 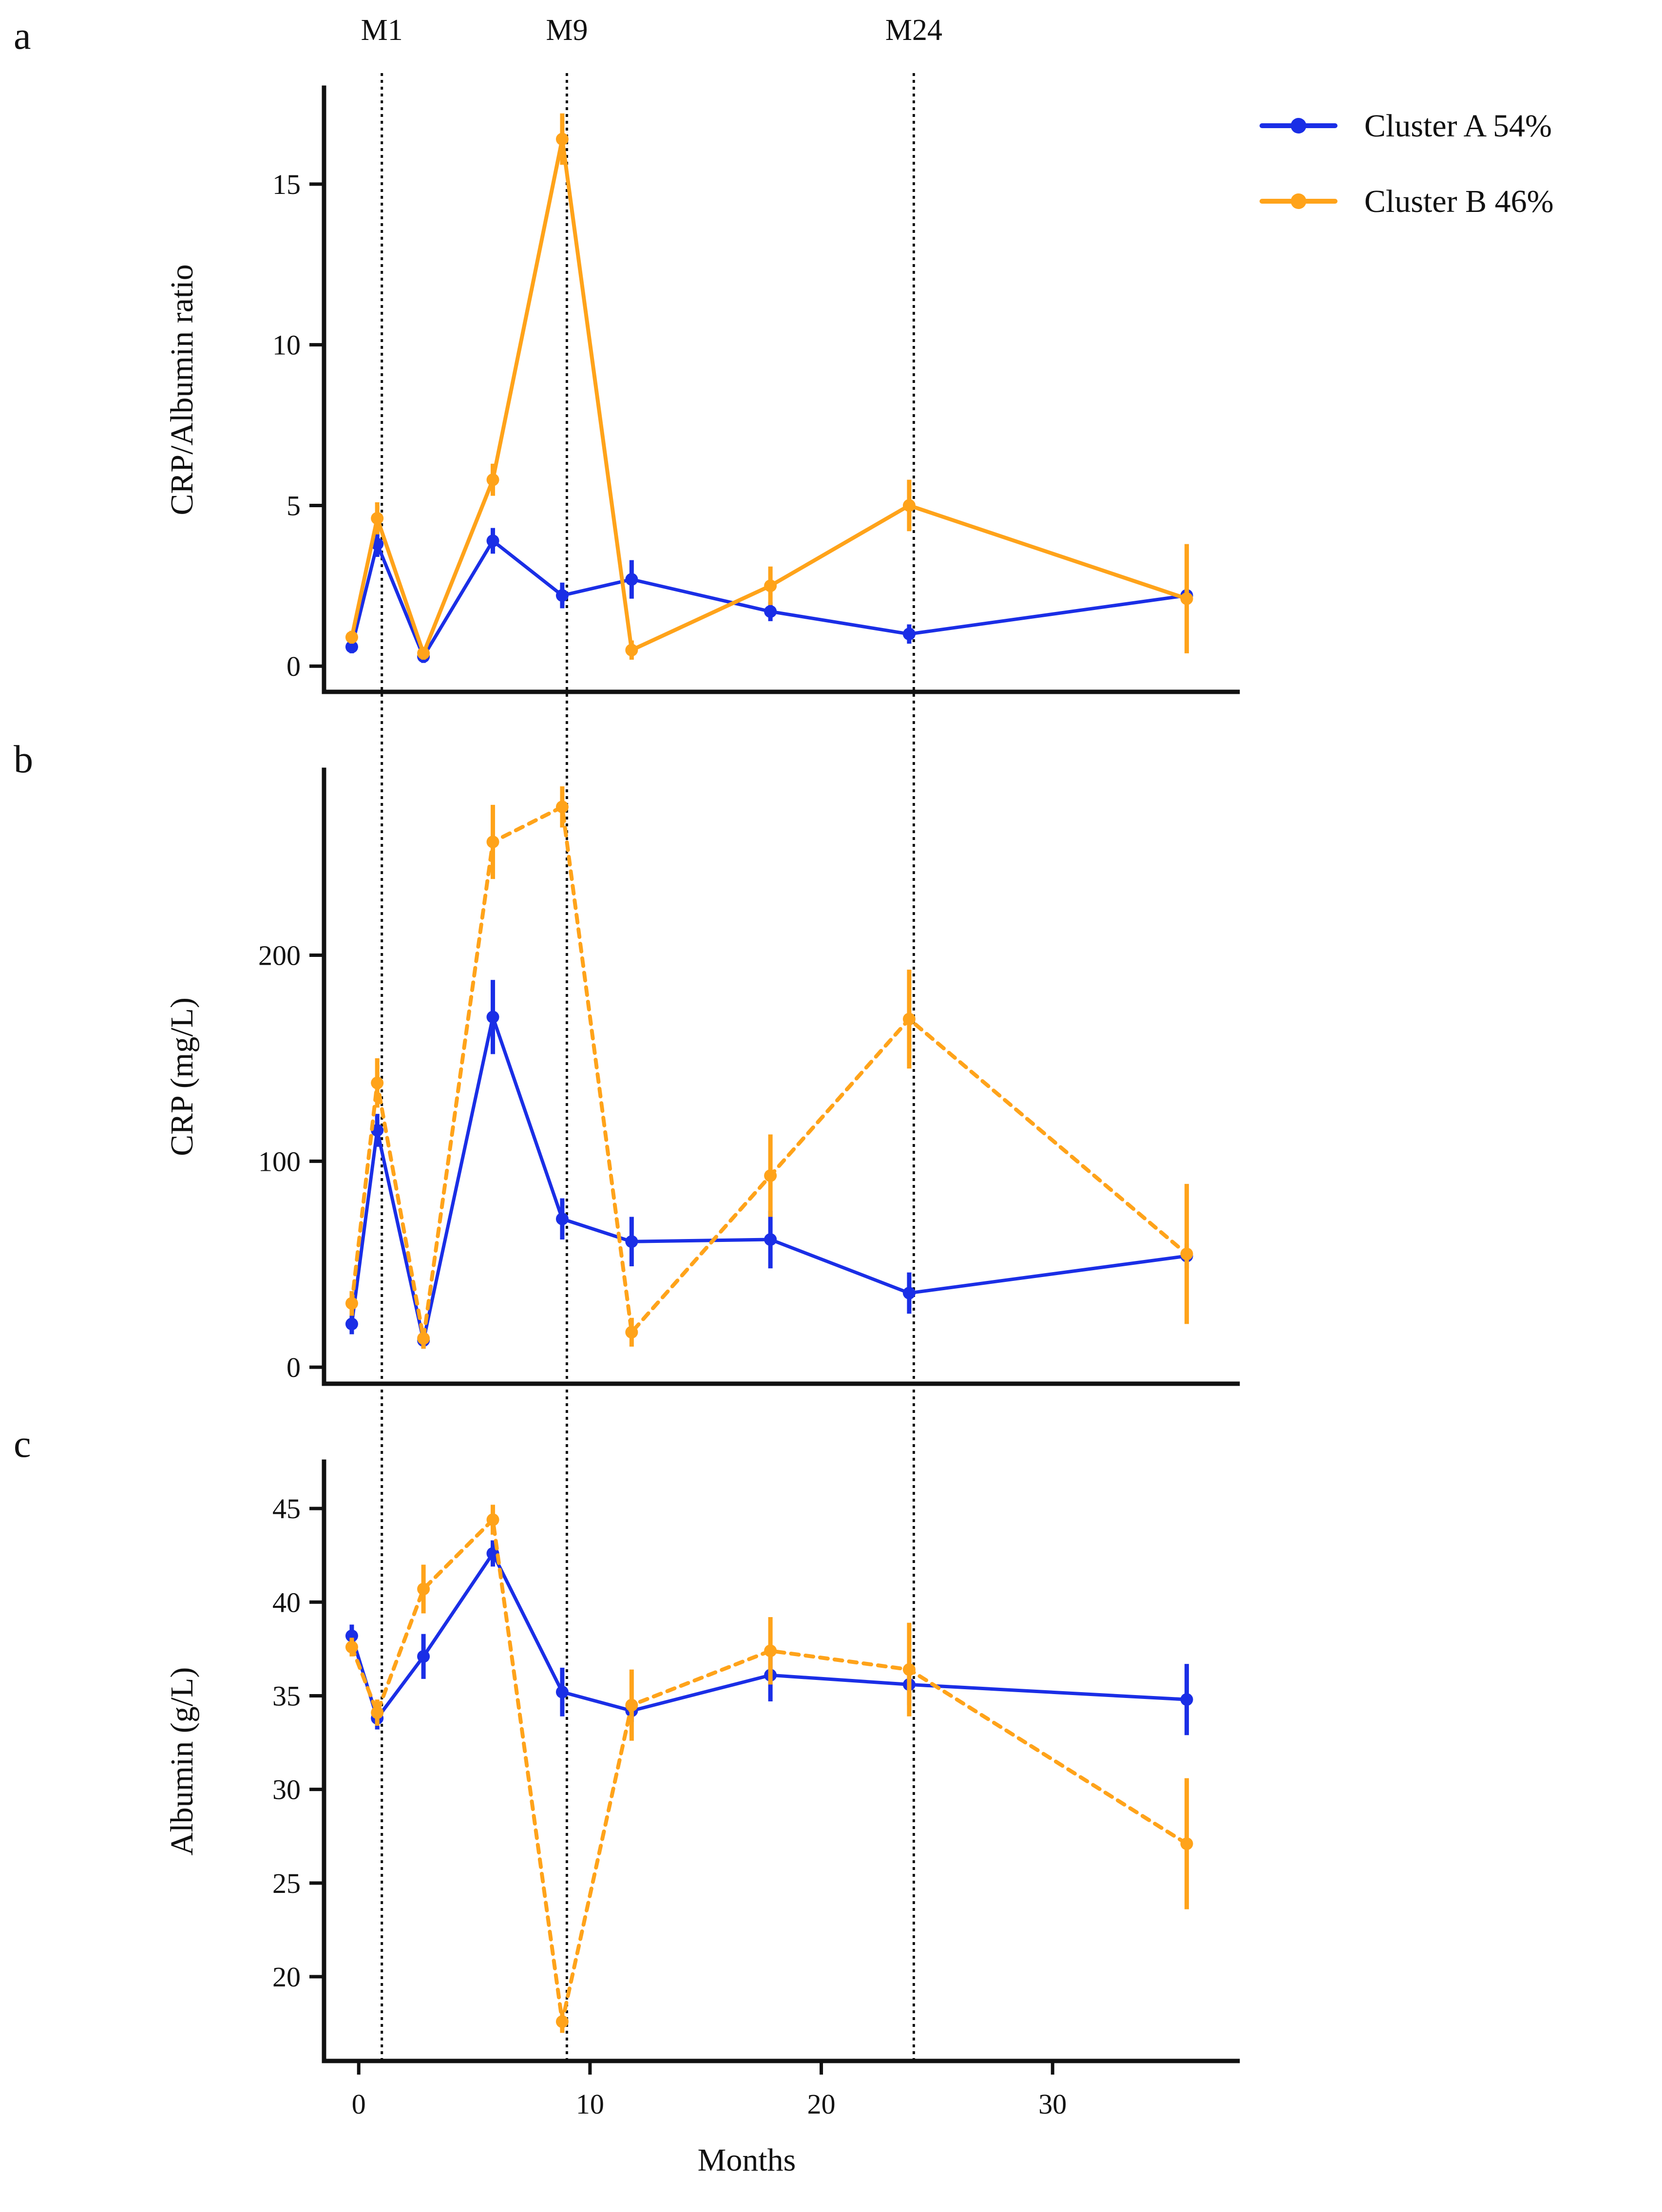 I want to click on y-tick-label: 20, so click(x=286, y=1977).